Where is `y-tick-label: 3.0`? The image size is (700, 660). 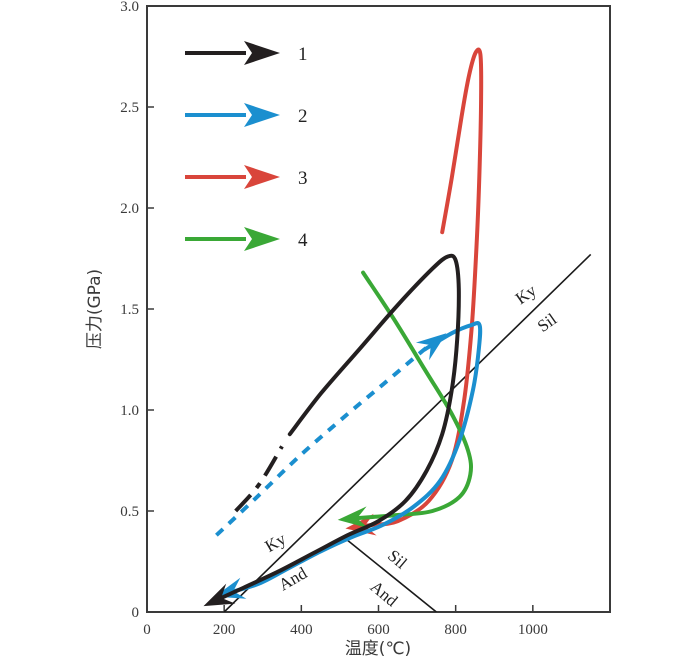 y-tick-label: 3.0 is located at coordinates (129, 7).